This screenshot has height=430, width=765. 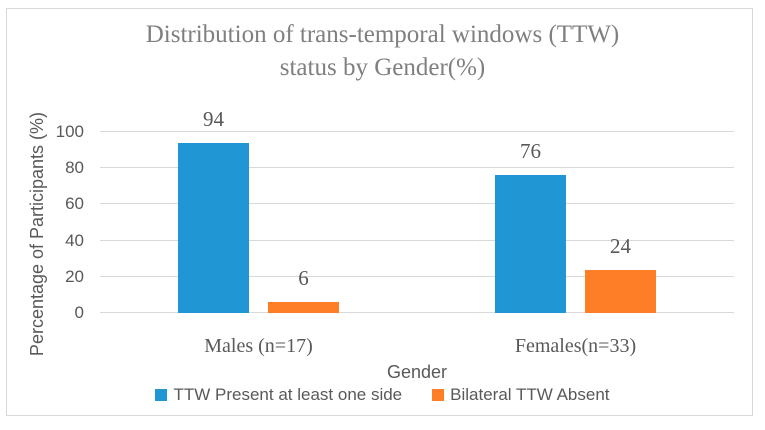 I want to click on y-tick-label-80: 80, so click(x=74, y=168).